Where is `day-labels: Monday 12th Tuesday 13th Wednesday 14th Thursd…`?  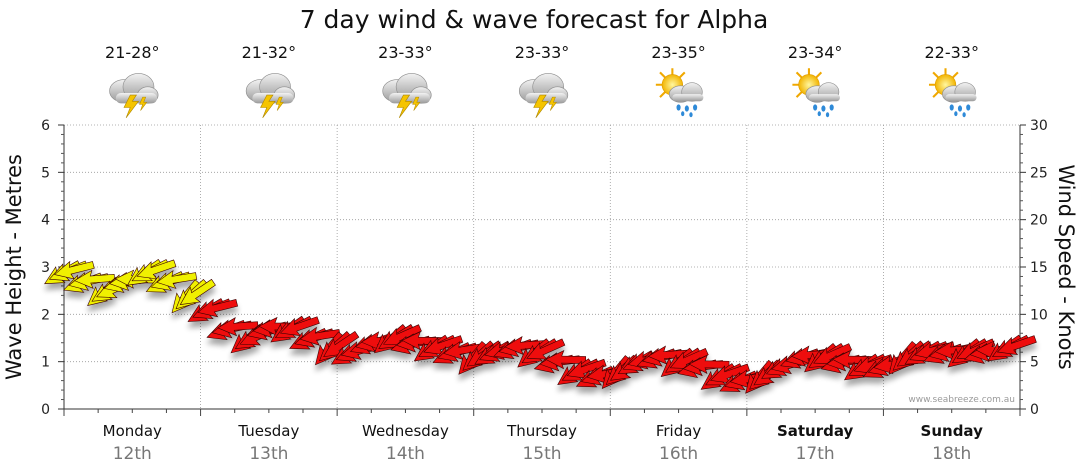
day-labels: Monday 12th Tuesday 13th Wednesday 14th Thursd… is located at coordinates (543, 443).